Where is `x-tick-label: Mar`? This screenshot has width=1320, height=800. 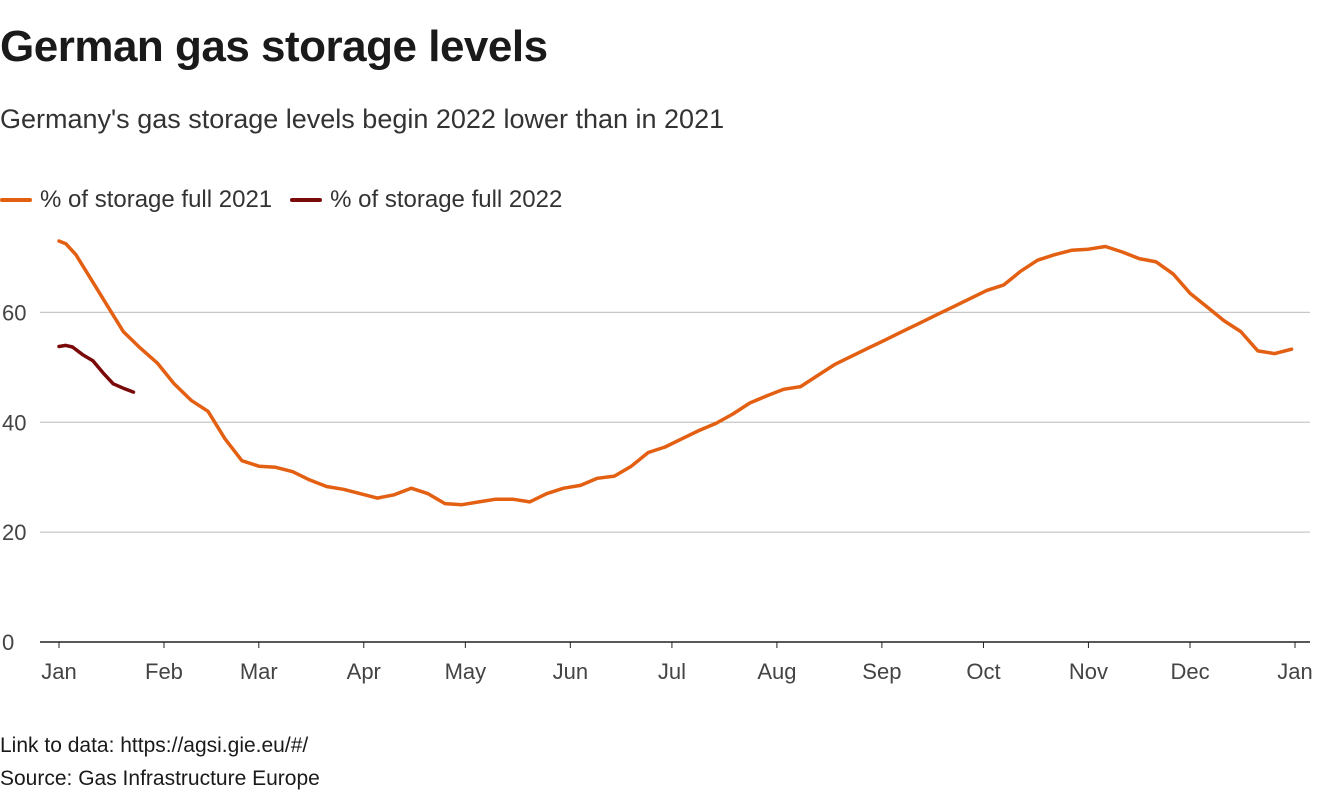
x-tick-label: Mar is located at coordinates (259, 671).